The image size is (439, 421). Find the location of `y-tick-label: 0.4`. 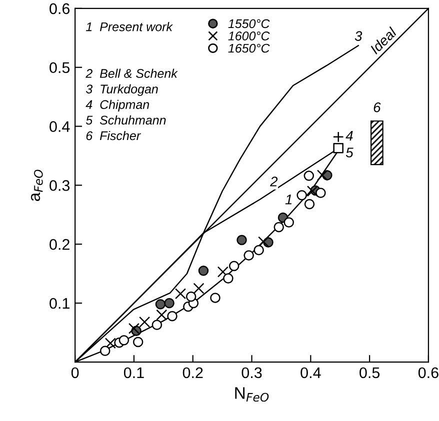

y-tick-label: 0.4 is located at coordinates (60, 126).